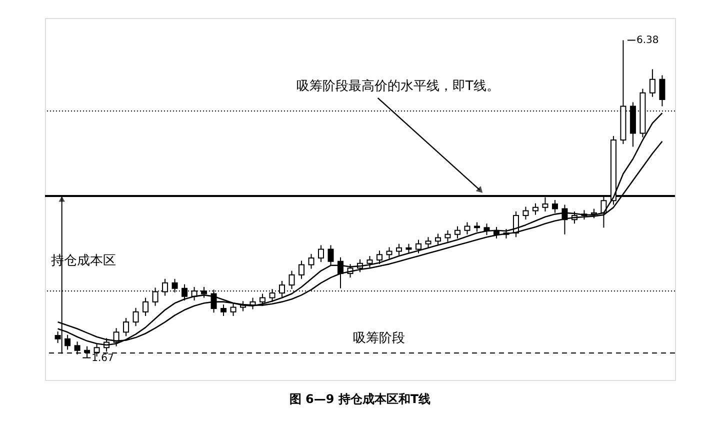  What do you see at coordinates (103, 358) in the screenshot?
I see `annotation: 1.67` at bounding box center [103, 358].